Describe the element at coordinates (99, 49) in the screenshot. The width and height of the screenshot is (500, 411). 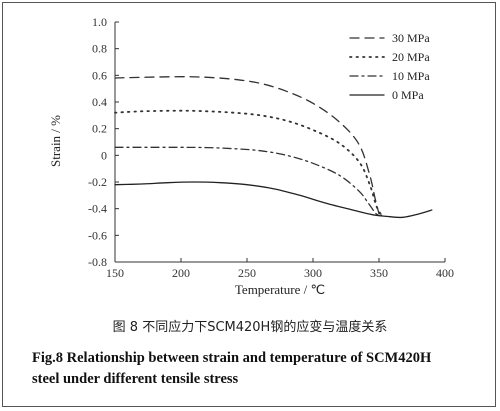
I see `y-tick-label: 0.8` at that location.